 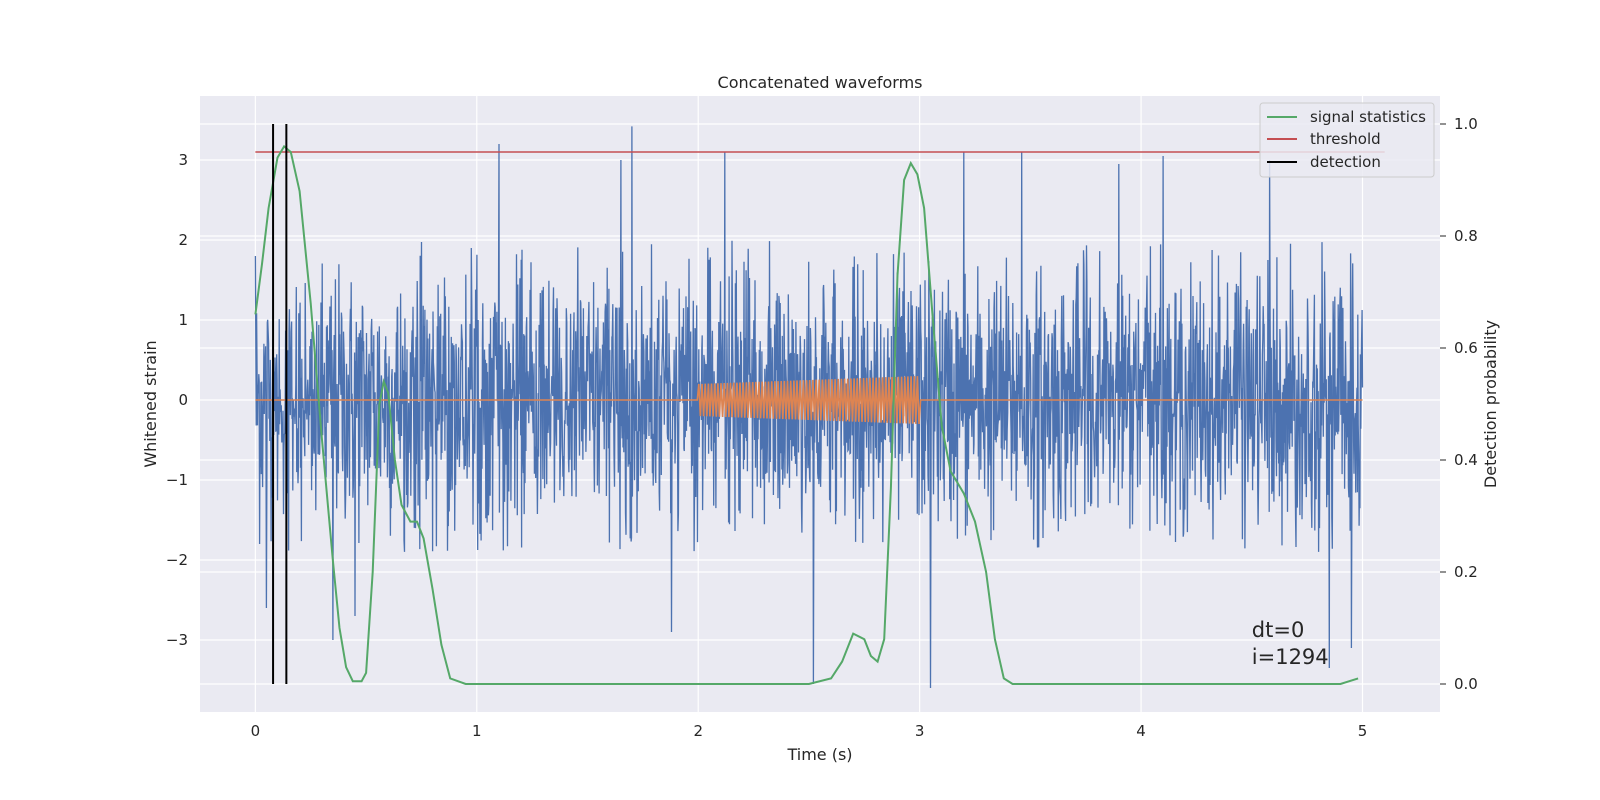 What do you see at coordinates (1466, 348) in the screenshot?
I see `y2-tick-label: 0.6` at bounding box center [1466, 348].